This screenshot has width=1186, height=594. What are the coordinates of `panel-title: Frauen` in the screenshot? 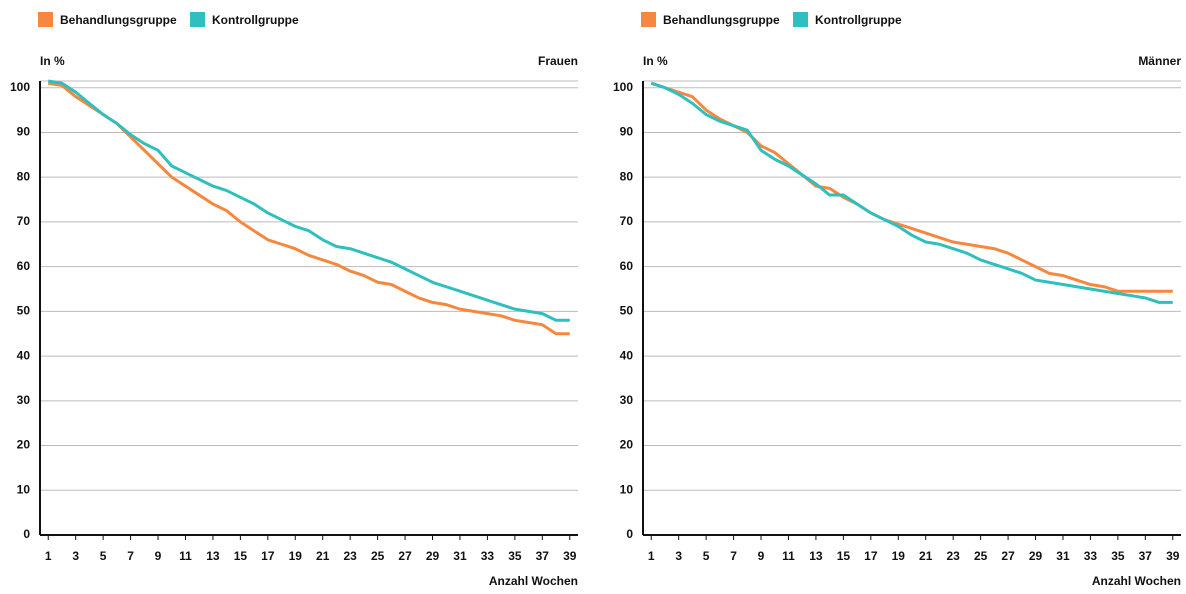 It's located at (558, 61).